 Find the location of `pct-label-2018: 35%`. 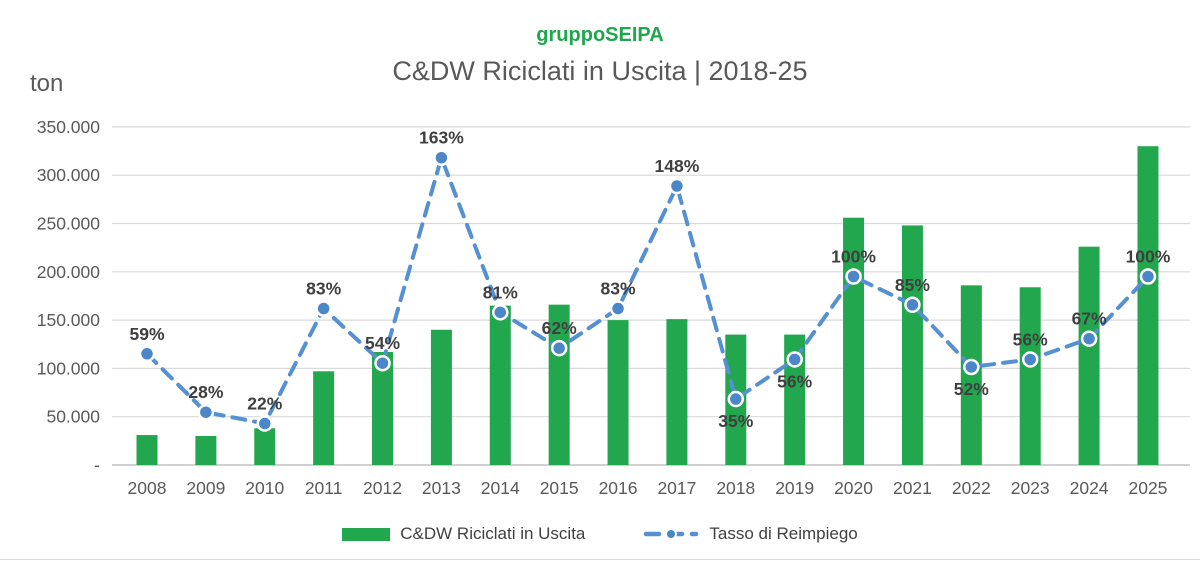

pct-label-2018: 35% is located at coordinates (735, 421).